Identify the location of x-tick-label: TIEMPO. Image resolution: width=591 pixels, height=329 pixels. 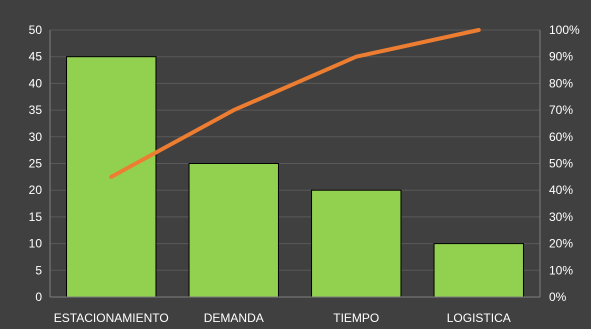
(356, 318).